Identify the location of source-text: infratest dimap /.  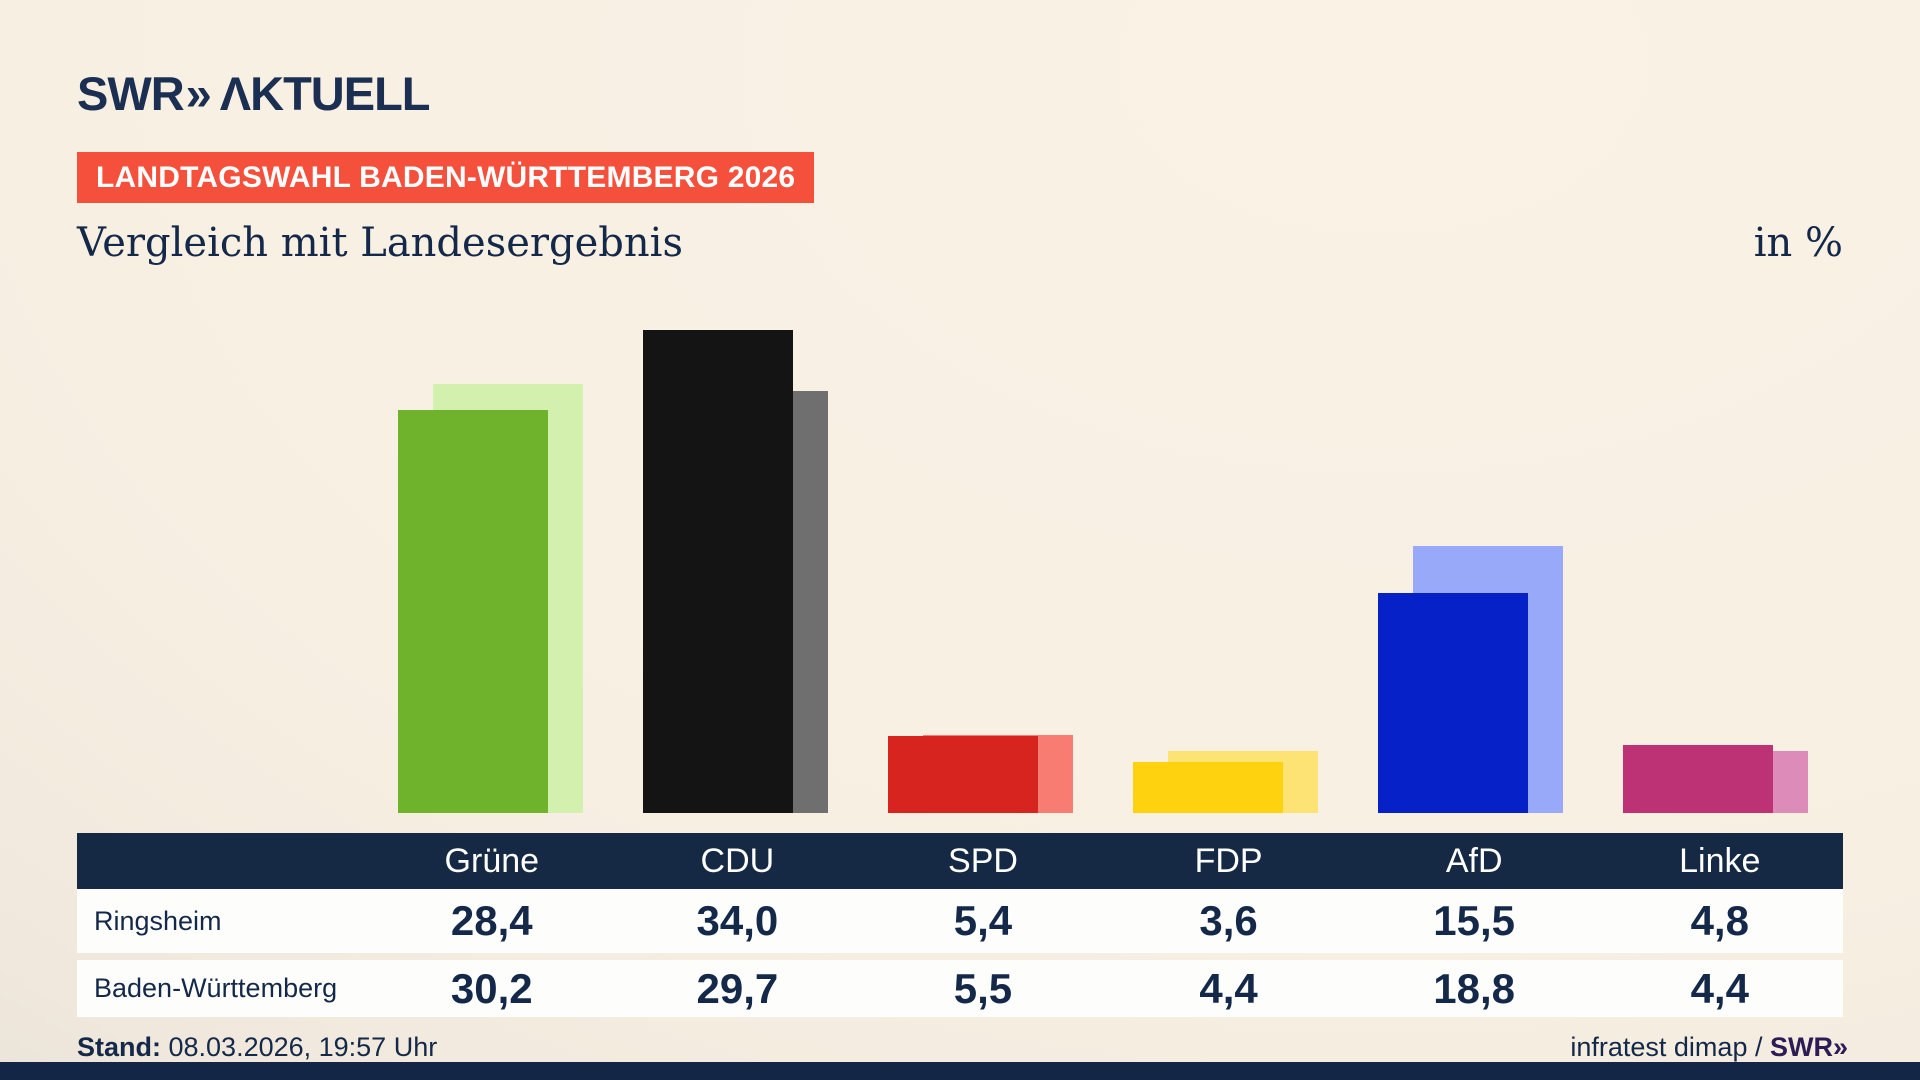
(1670, 1047).